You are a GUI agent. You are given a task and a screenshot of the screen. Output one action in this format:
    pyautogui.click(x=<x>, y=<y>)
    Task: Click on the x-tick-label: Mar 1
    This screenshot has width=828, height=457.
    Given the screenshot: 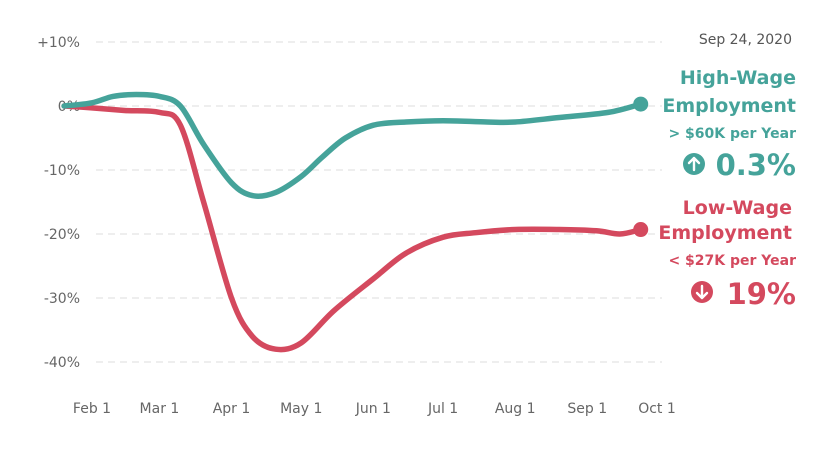 What is the action you would take?
    pyautogui.click(x=160, y=409)
    